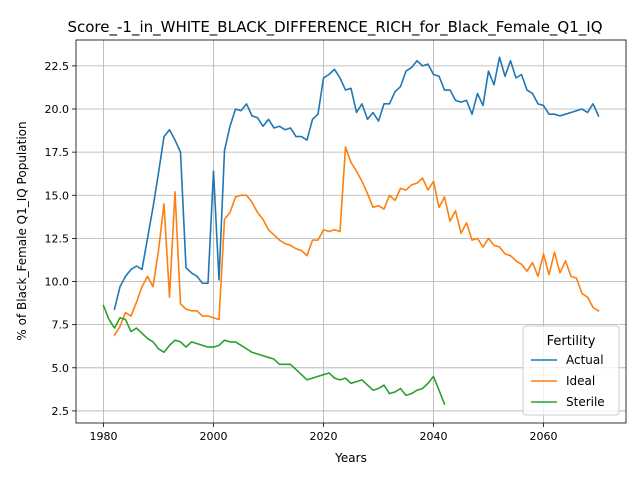  I want to click on y-tick-label: 12.5, so click(57, 238).